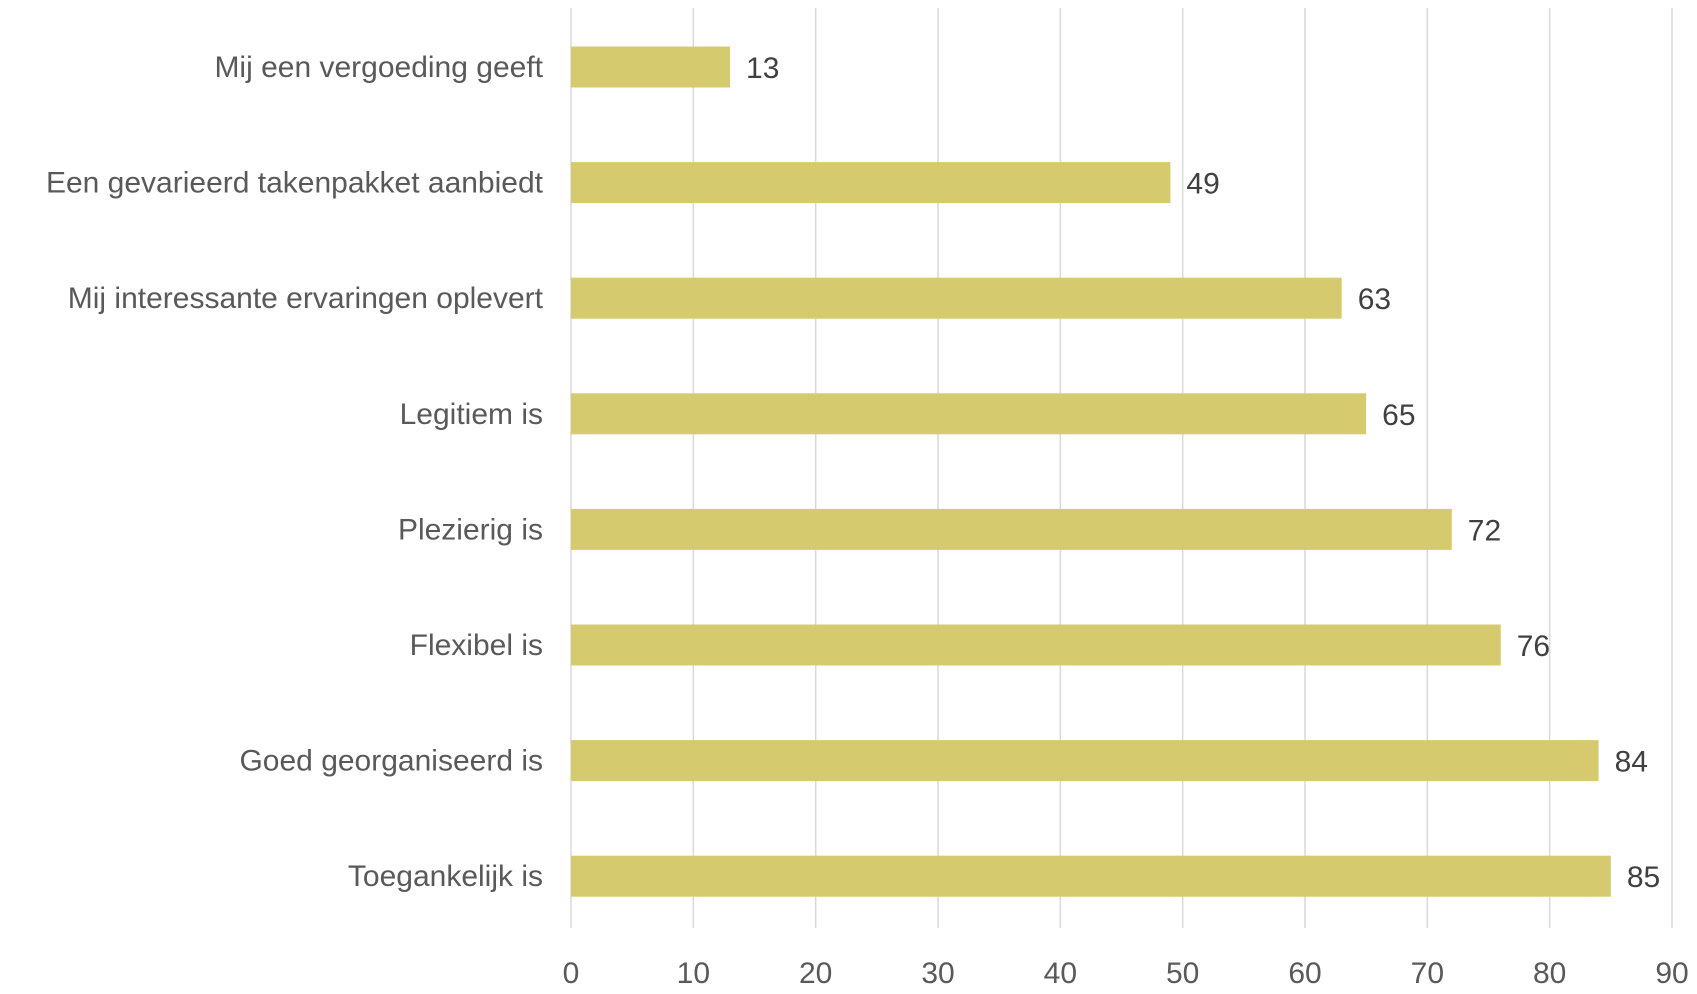 This screenshot has width=1697, height=994. I want to click on x-tick-label: 0, so click(571, 973).